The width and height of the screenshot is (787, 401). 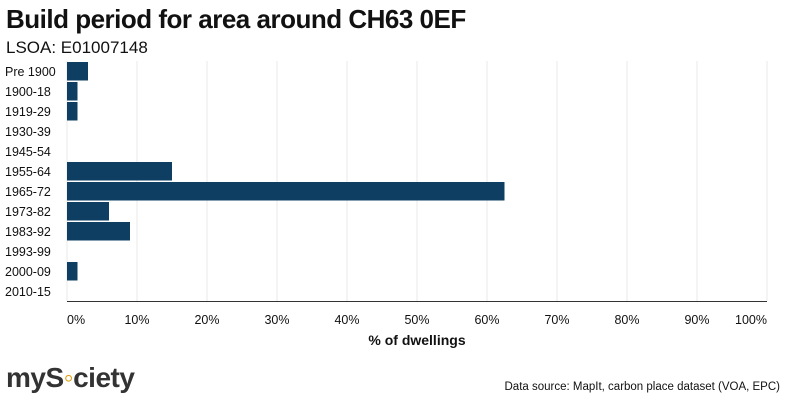 I want to click on x-tick-label: 10%, so click(x=136, y=320).